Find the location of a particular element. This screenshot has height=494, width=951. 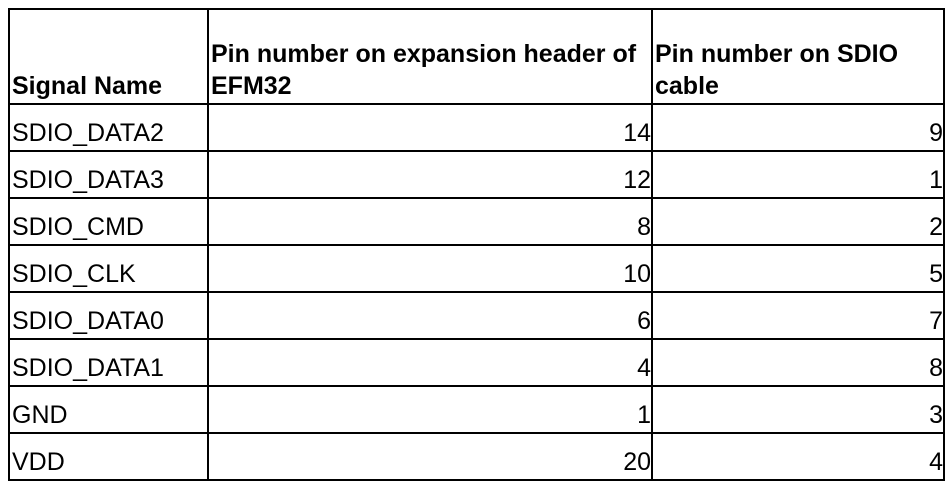

signal-cell: SDIO_DATA1 is located at coordinates (108, 362).